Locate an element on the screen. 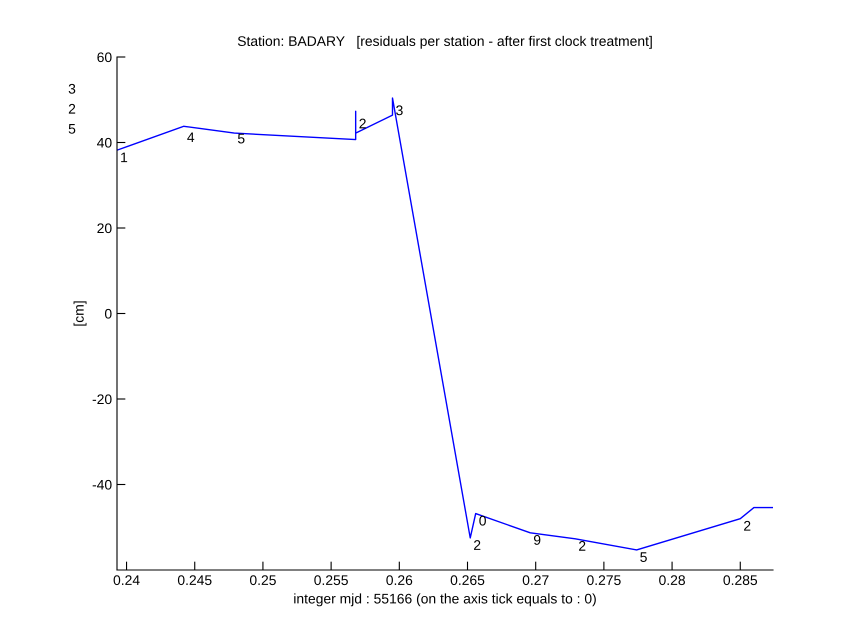 This screenshot has width=841, height=633. x-tick-label: 0.28 is located at coordinates (672, 580).